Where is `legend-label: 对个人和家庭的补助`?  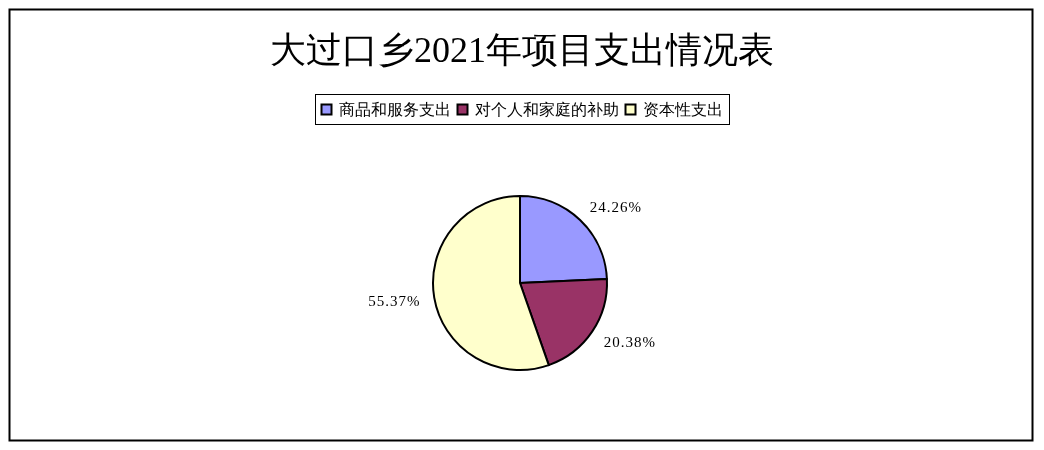 legend-label: 对个人和家庭的补助 is located at coordinates (547, 109).